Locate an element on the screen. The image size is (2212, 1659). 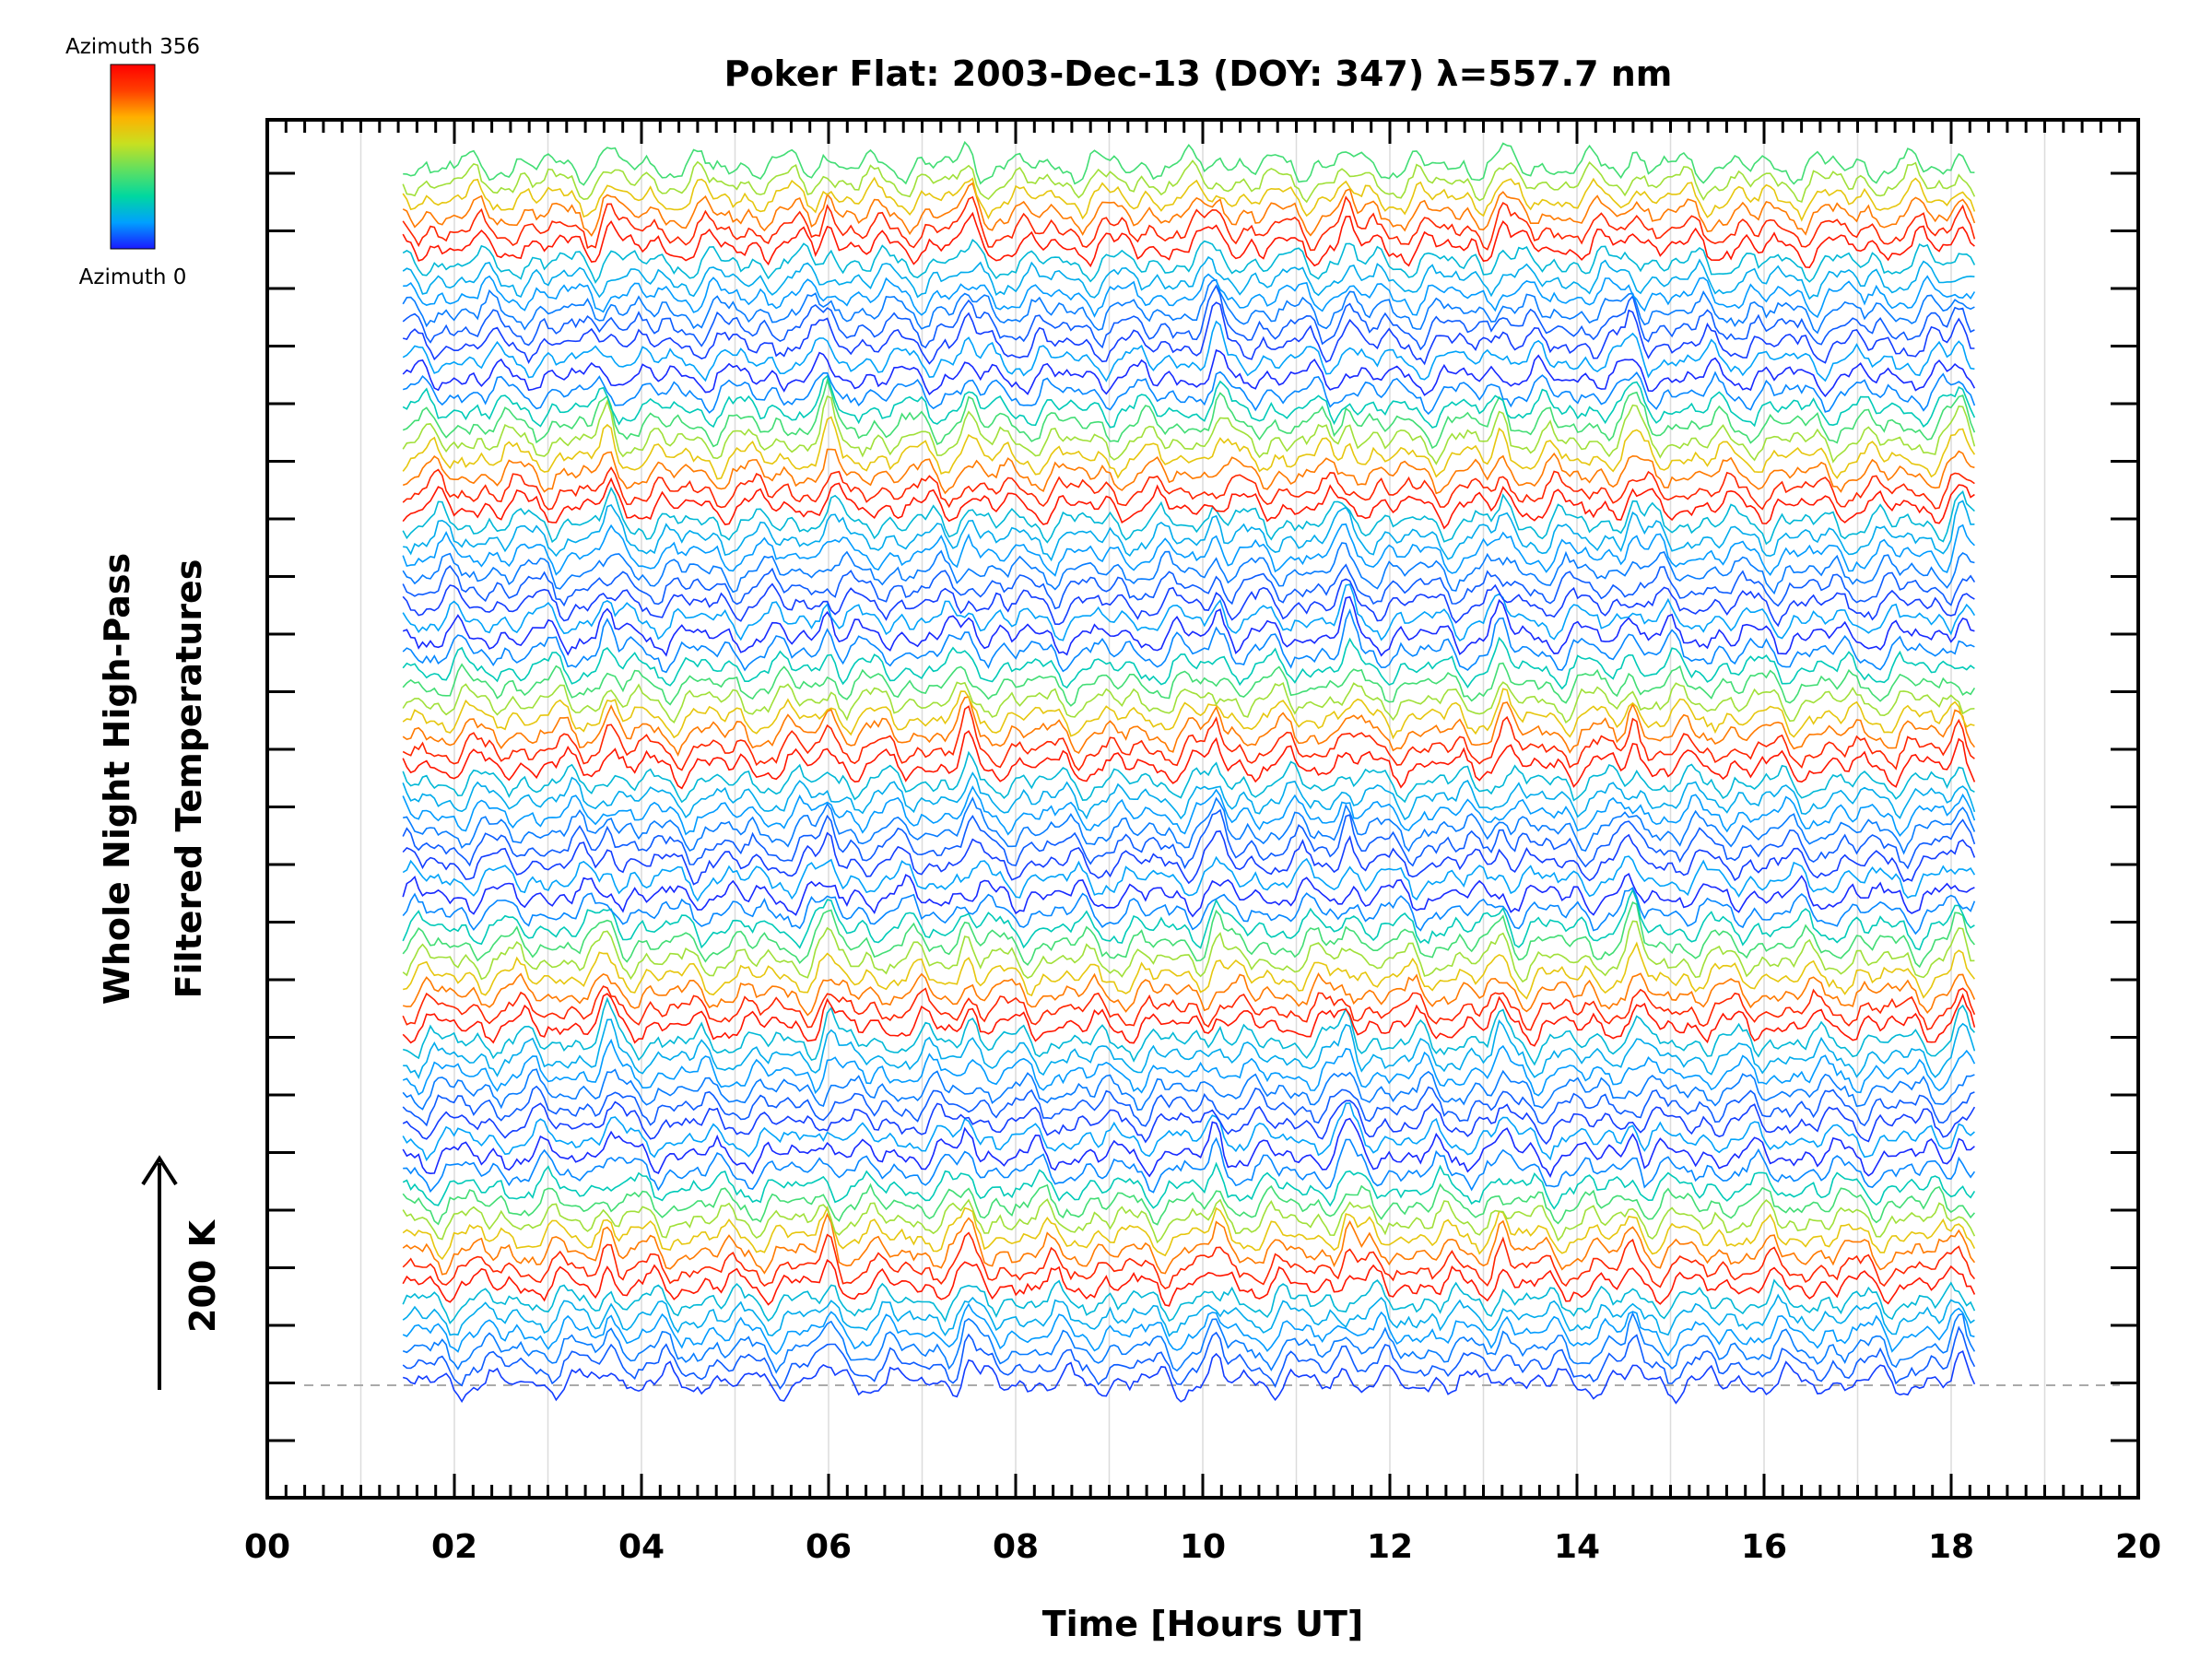
x-tick-label: 12 is located at coordinates (1390, 1547).